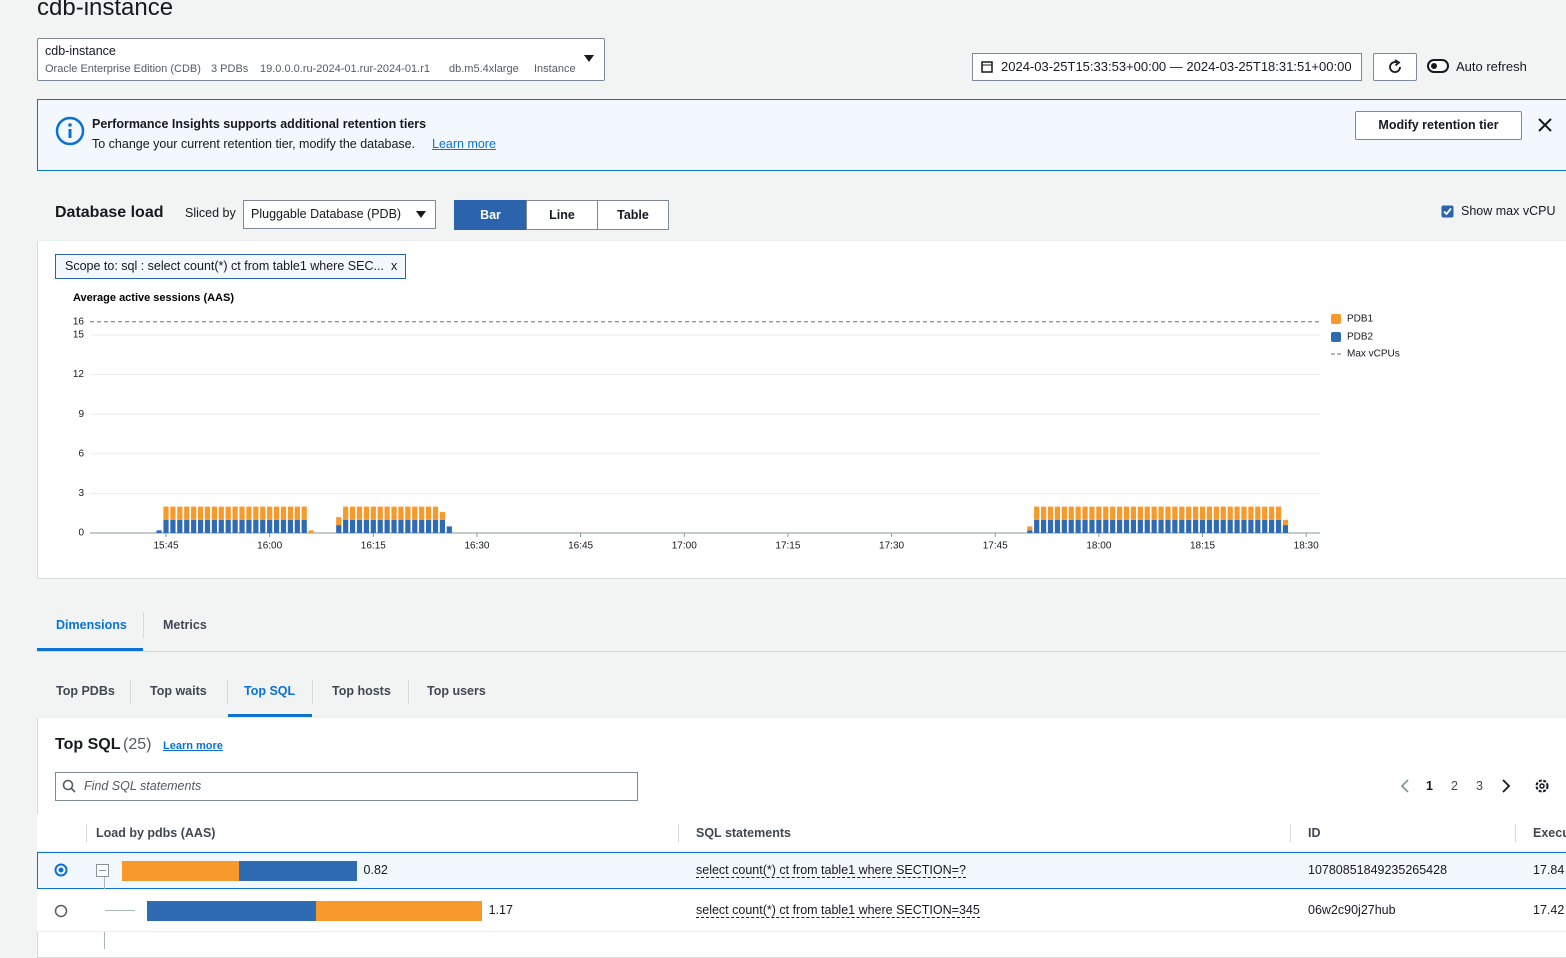  Describe the element at coordinates (102, 870) in the screenshot. I see `collapse-icon` at that location.